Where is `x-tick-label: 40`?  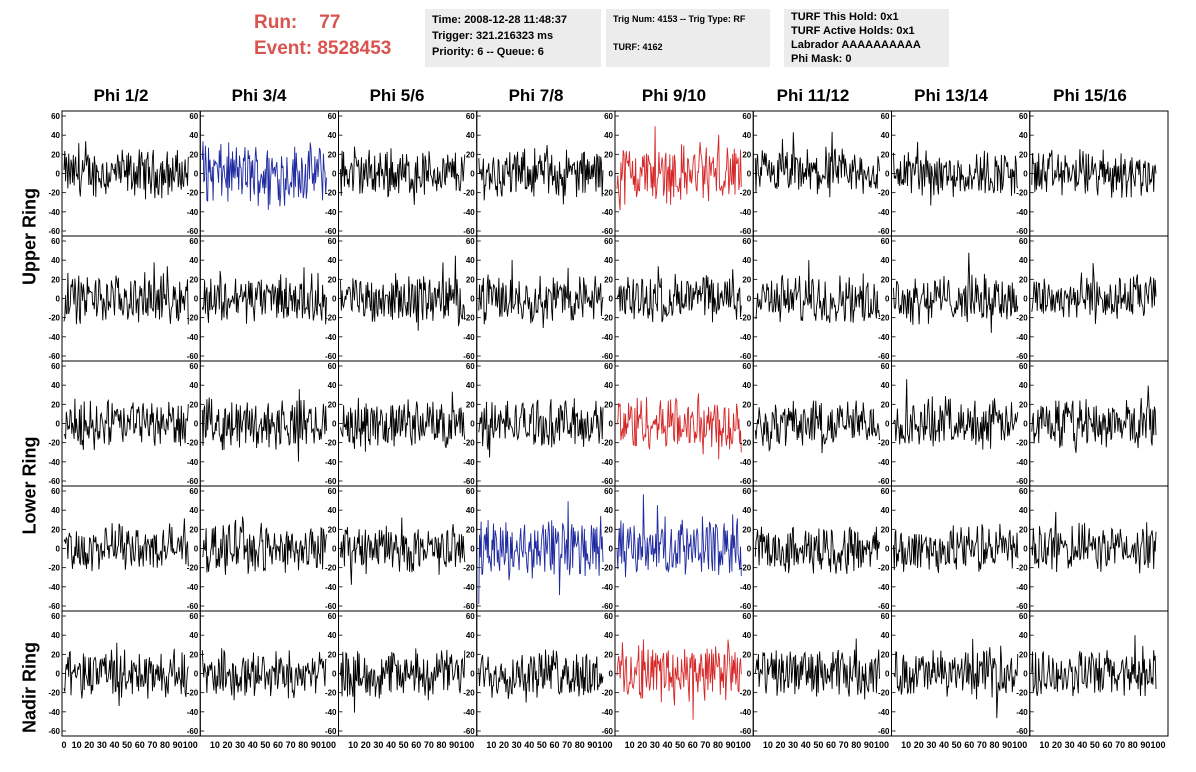 x-tick-label: 40 is located at coordinates (1082, 745).